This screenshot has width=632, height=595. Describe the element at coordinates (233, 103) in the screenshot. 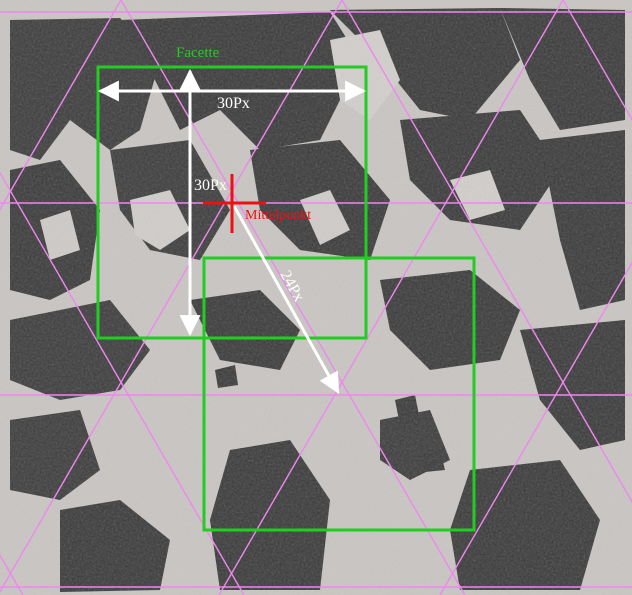

I see `width-label: 30Px` at that location.